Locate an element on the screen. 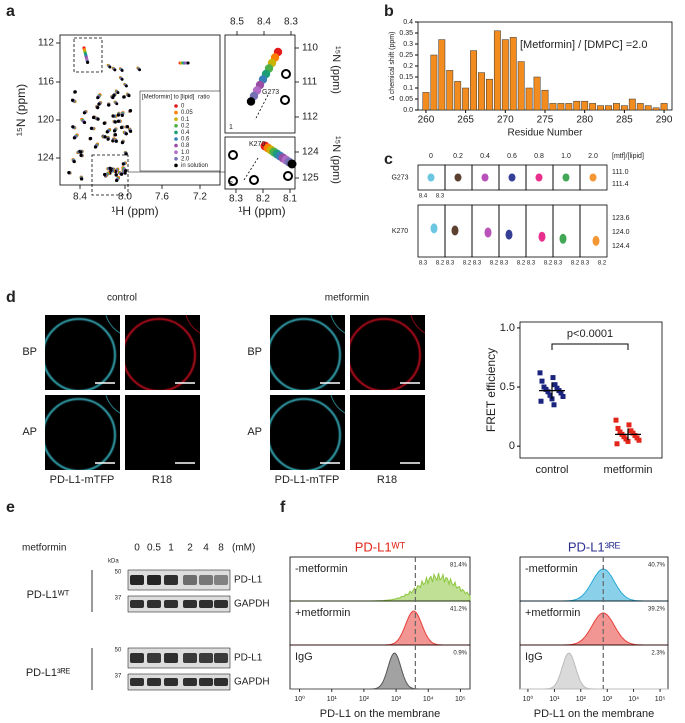  concentration-label: 0 is located at coordinates (137, 548).